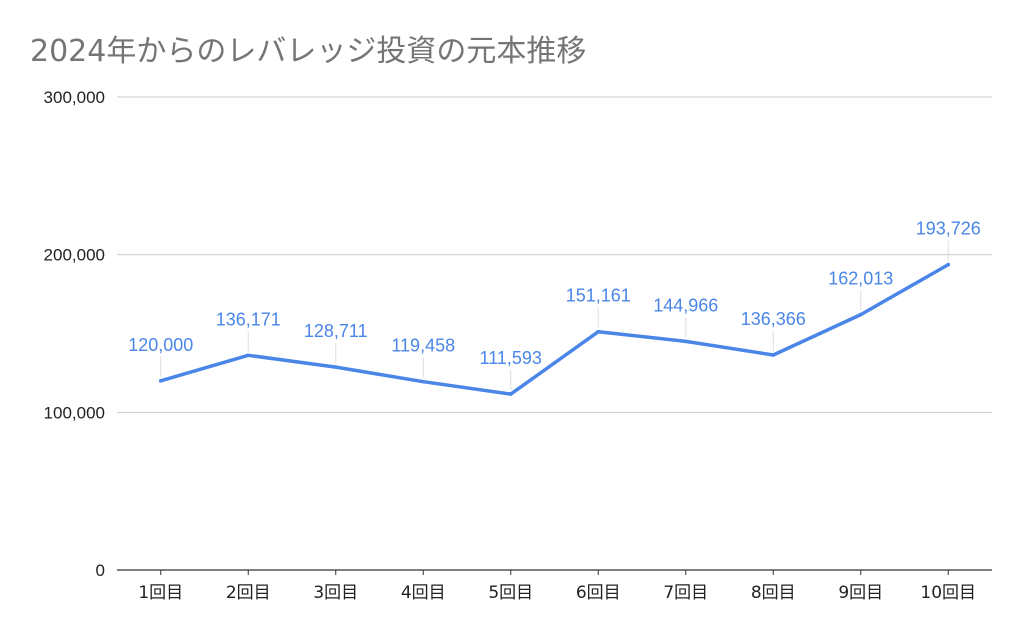  What do you see at coordinates (598, 296) in the screenshot?
I see `data-label: 151,161` at bounding box center [598, 296].